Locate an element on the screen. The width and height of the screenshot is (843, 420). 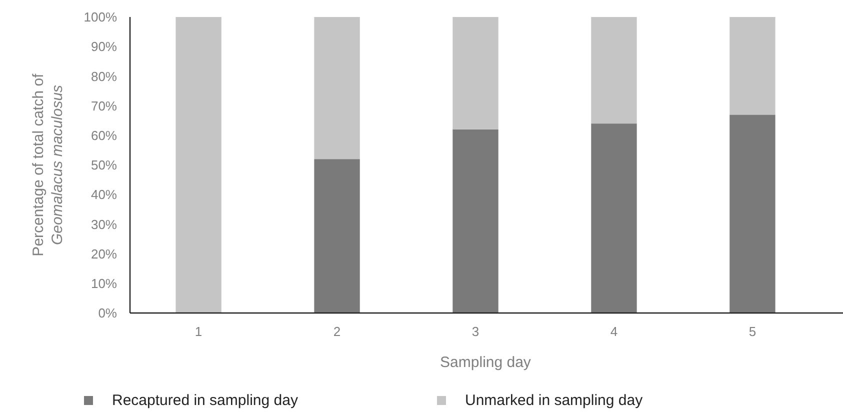
x-tick-label: 5 is located at coordinates (752, 331).